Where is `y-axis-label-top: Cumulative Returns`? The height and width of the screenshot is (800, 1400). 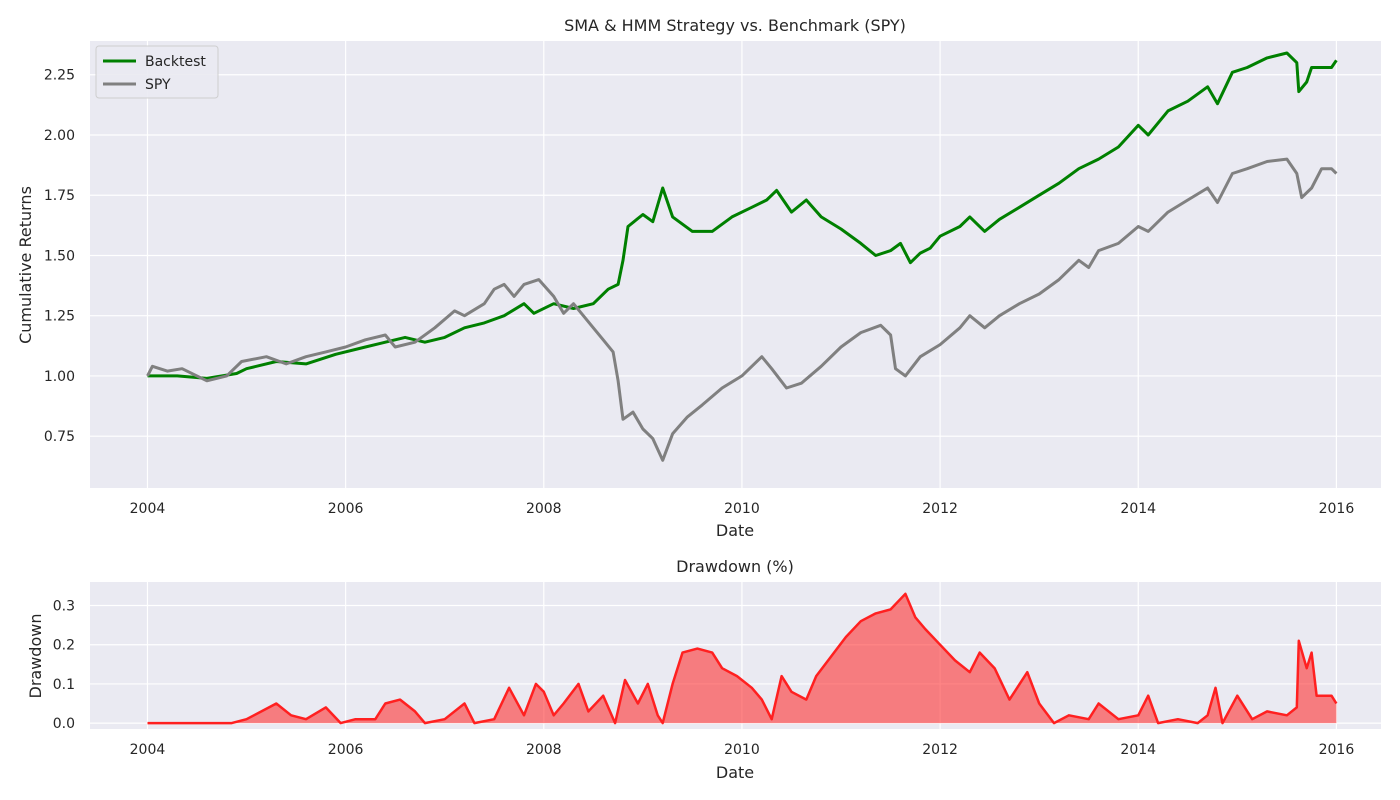 y-axis-label-top: Cumulative Returns is located at coordinates (25, 265).